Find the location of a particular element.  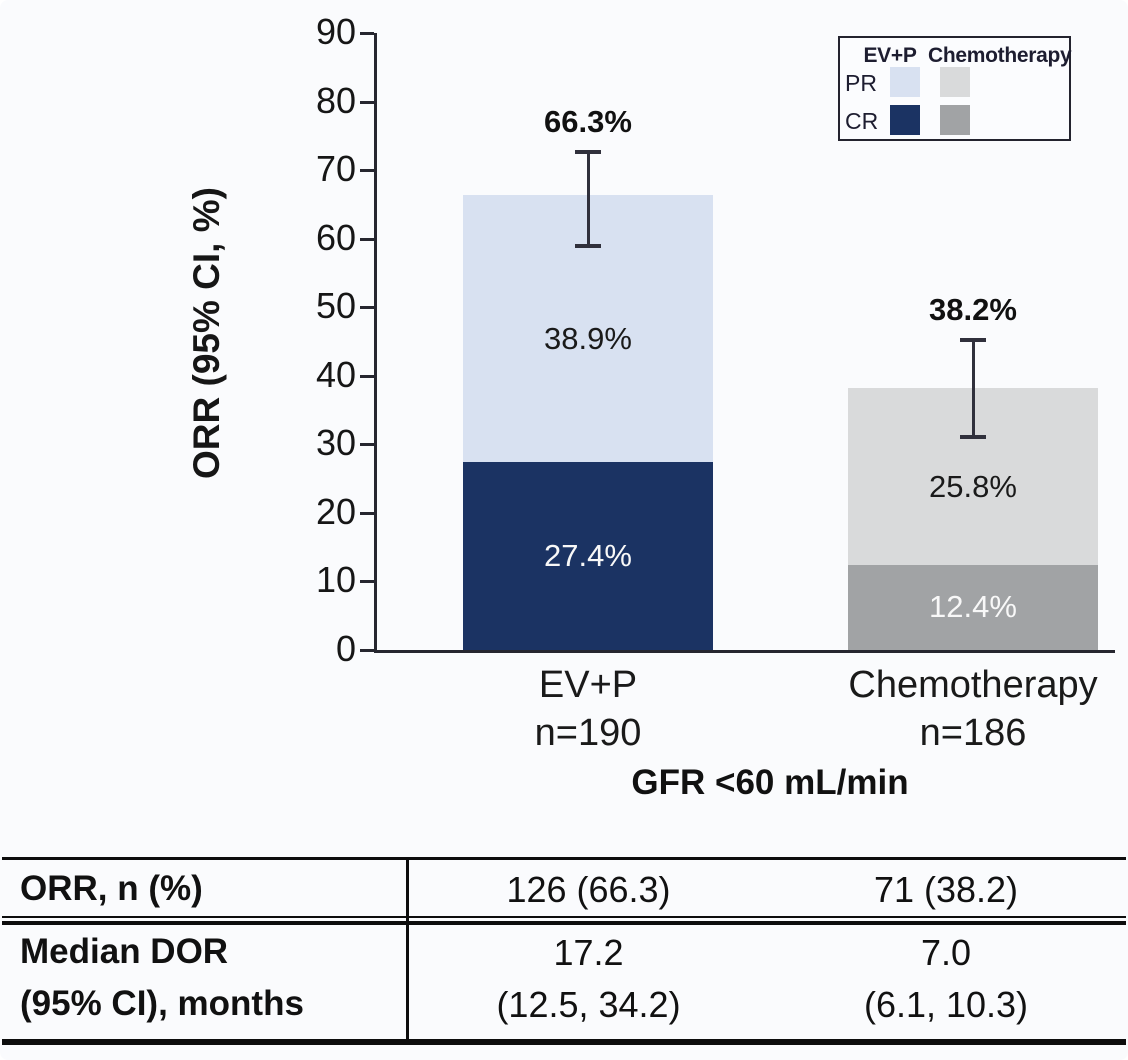

legend-header-evp: EV+P is located at coordinates (890, 55).